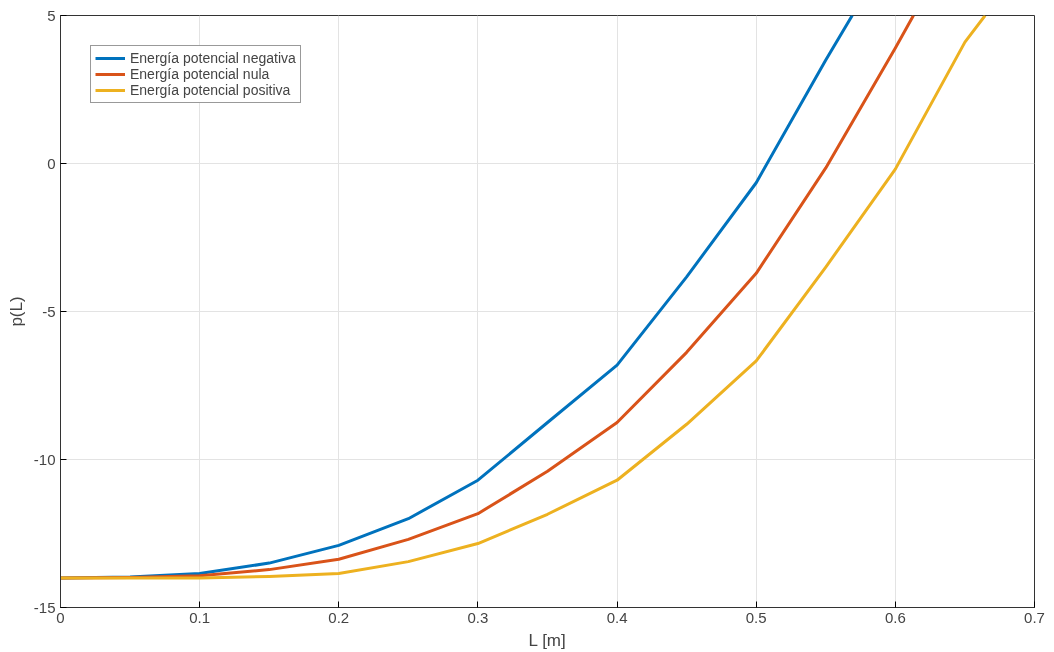 The height and width of the screenshot is (652, 1054). What do you see at coordinates (200, 617) in the screenshot?
I see `x-tick-label: 0.1` at bounding box center [200, 617].